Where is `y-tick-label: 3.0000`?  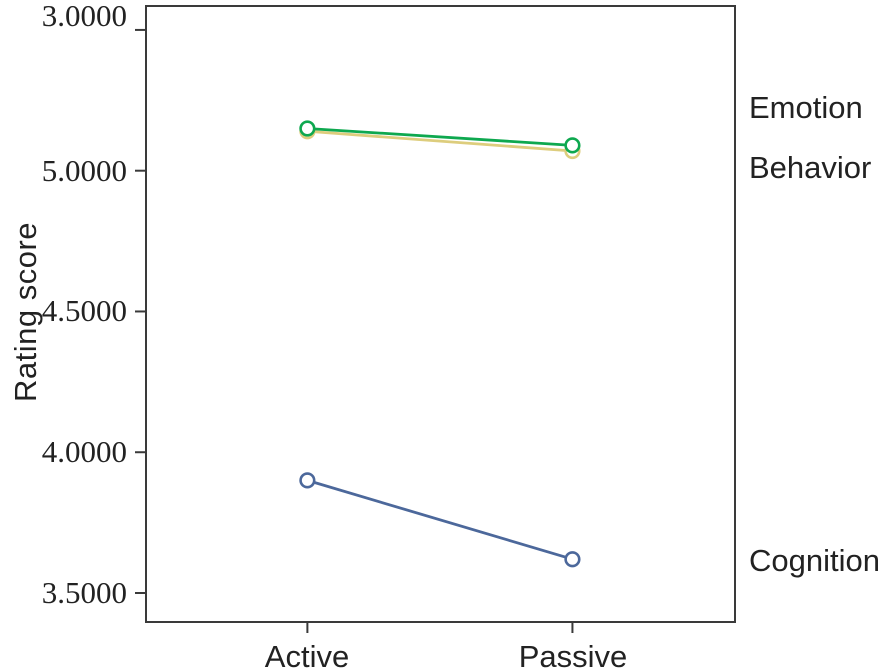
y-tick-label: 3.0000 is located at coordinates (84, 16).